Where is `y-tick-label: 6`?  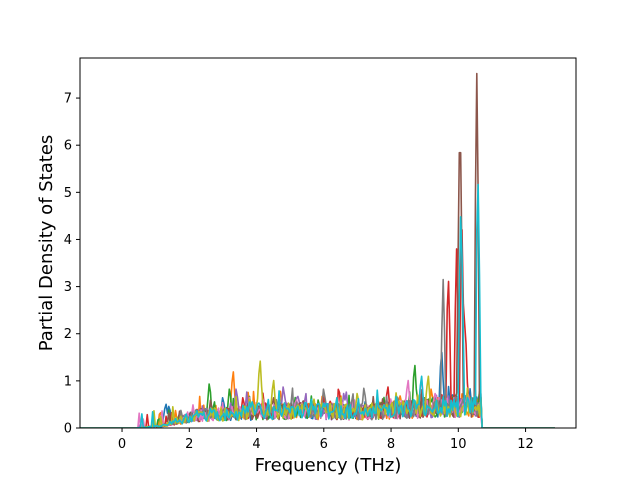 y-tick-label: 6 is located at coordinates (68, 146).